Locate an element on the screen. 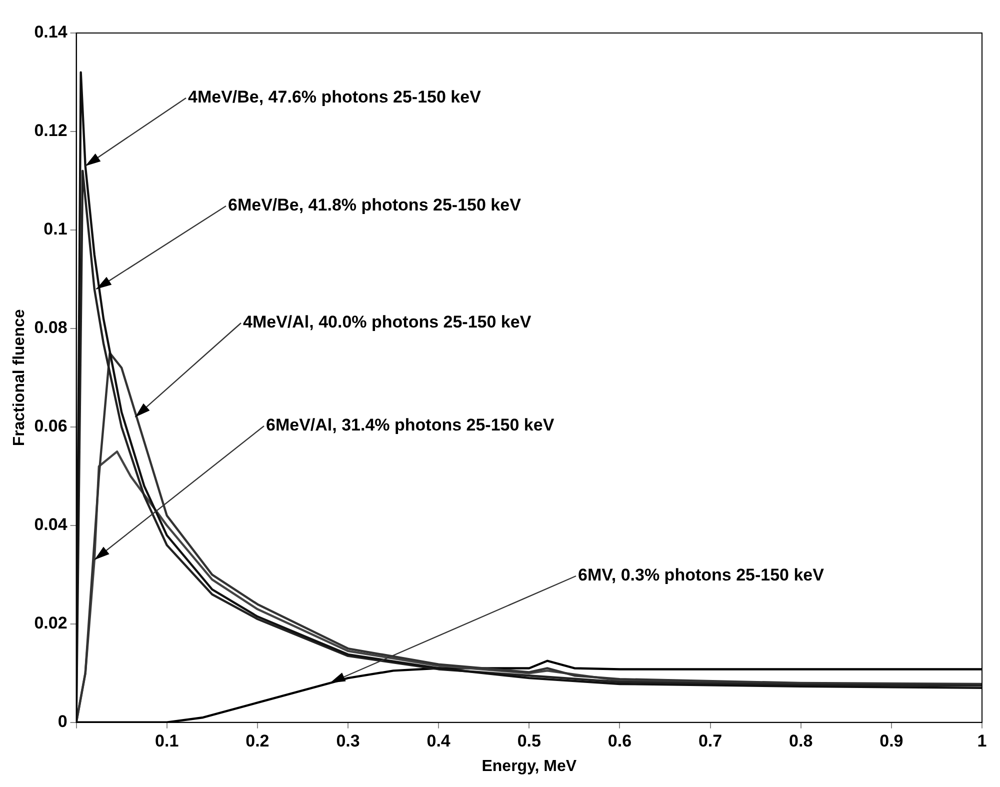 The width and height of the screenshot is (1000, 787). y-tick-label: 0.06 is located at coordinates (51, 426).